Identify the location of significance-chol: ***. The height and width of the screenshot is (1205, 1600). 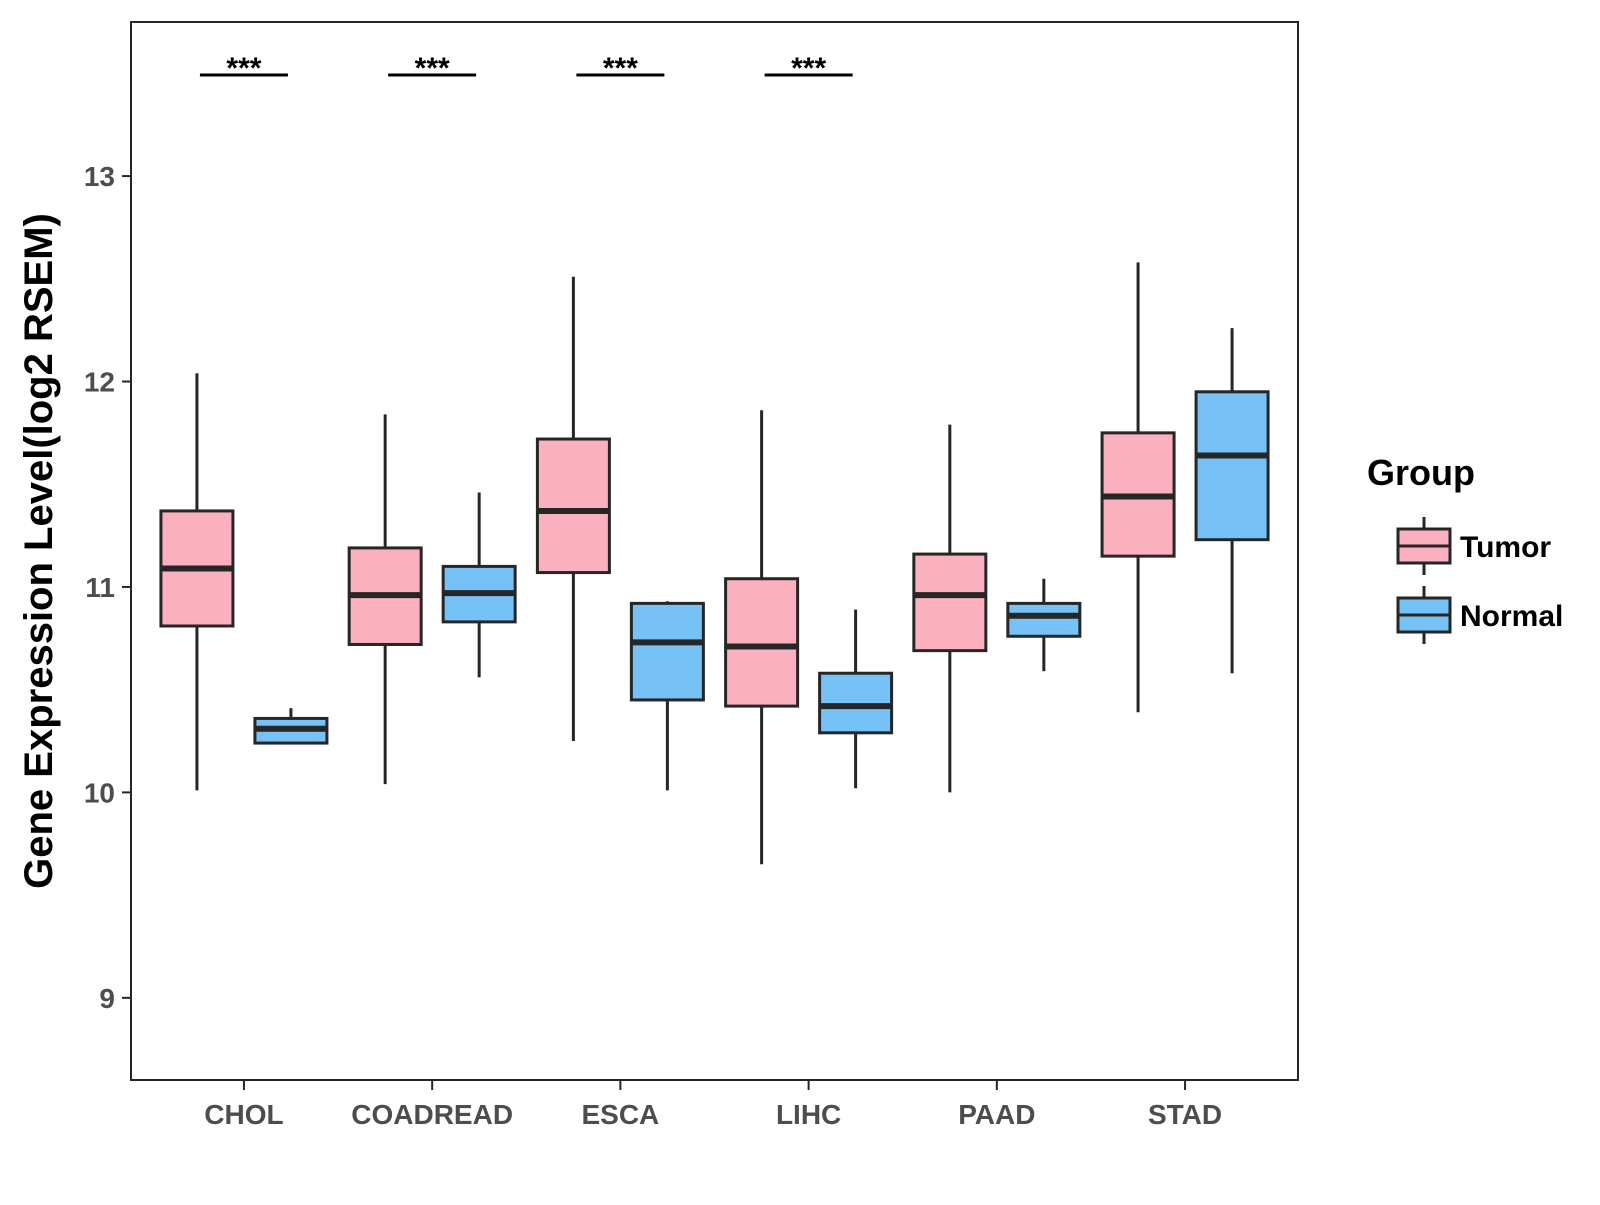
(243, 68).